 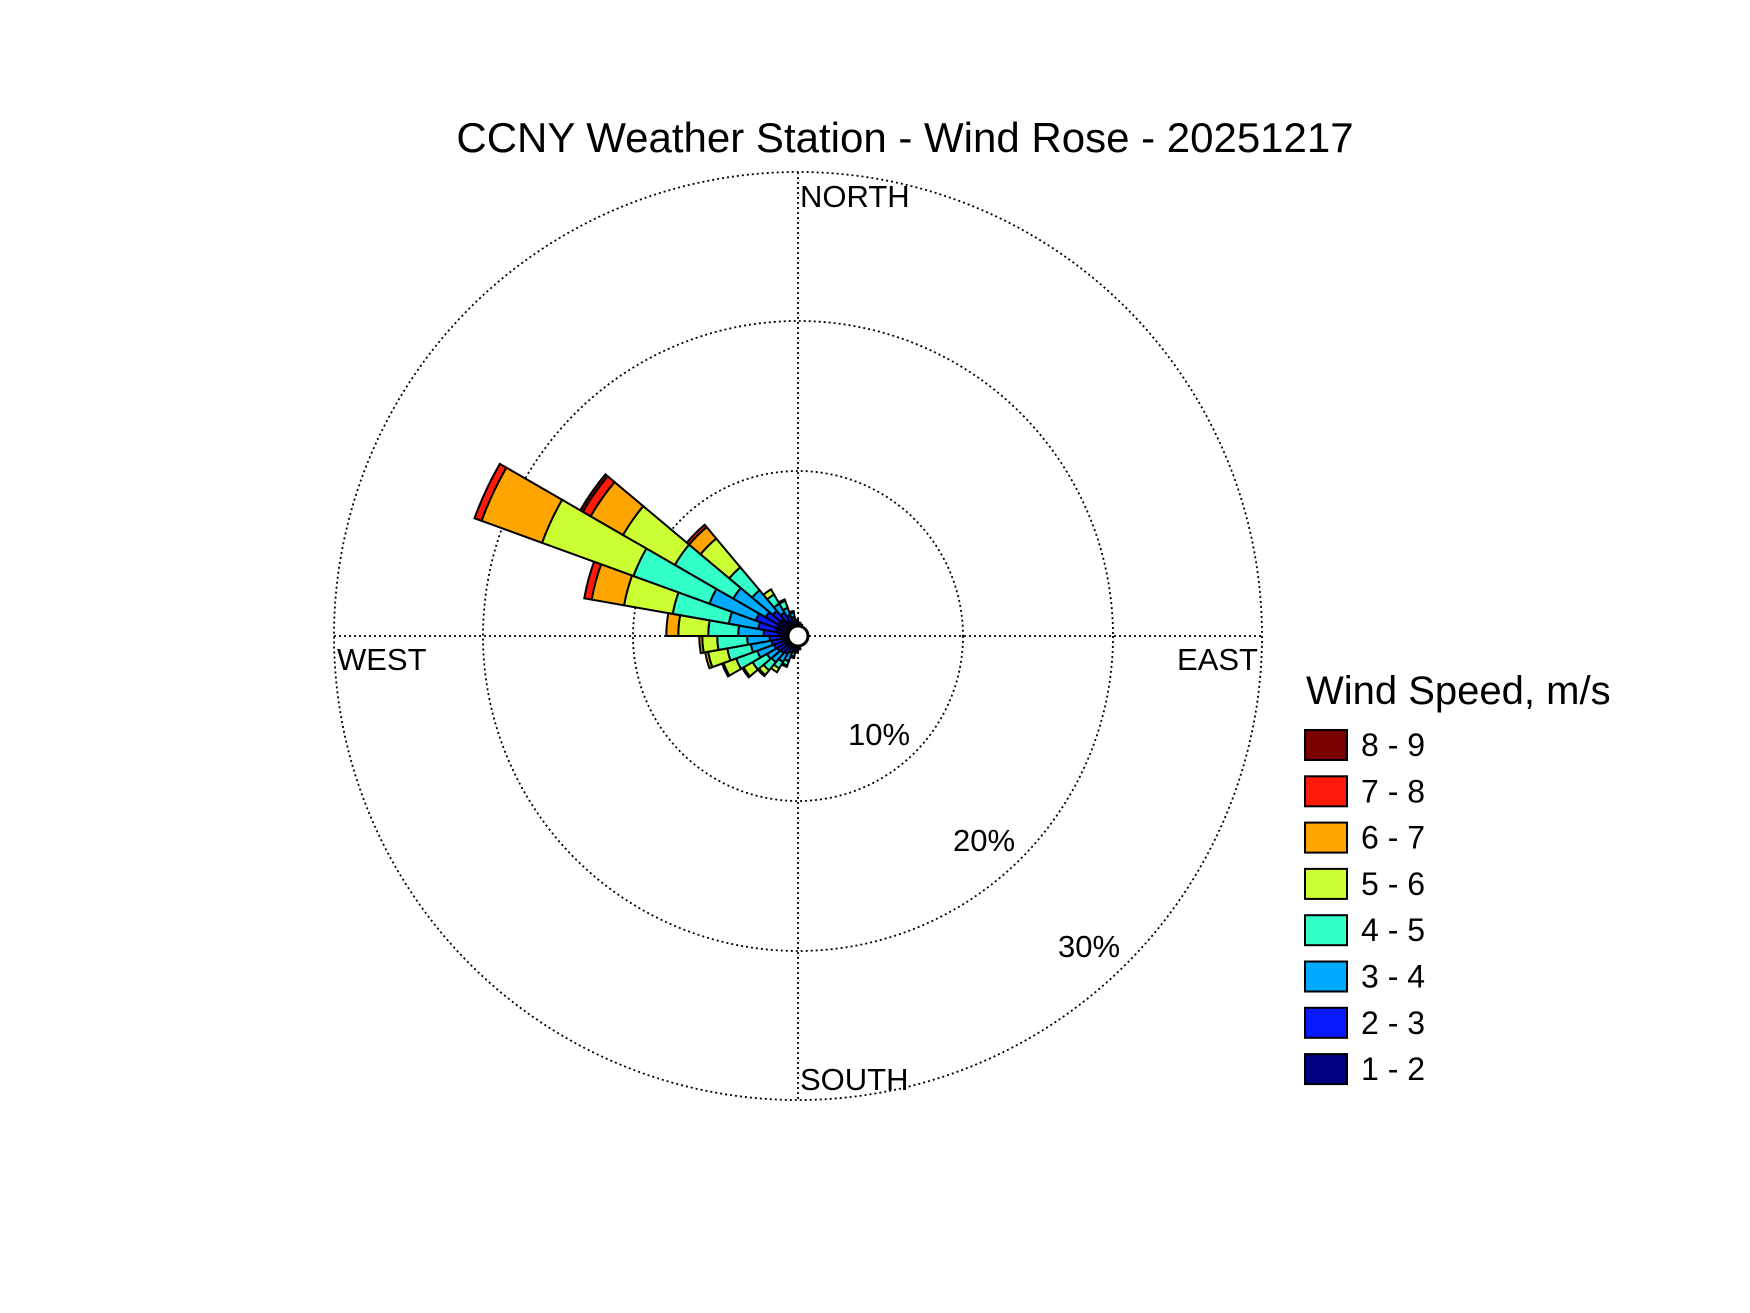 What do you see at coordinates (1393, 838) in the screenshot?
I see `legend-label-3: 6 - 7` at bounding box center [1393, 838].